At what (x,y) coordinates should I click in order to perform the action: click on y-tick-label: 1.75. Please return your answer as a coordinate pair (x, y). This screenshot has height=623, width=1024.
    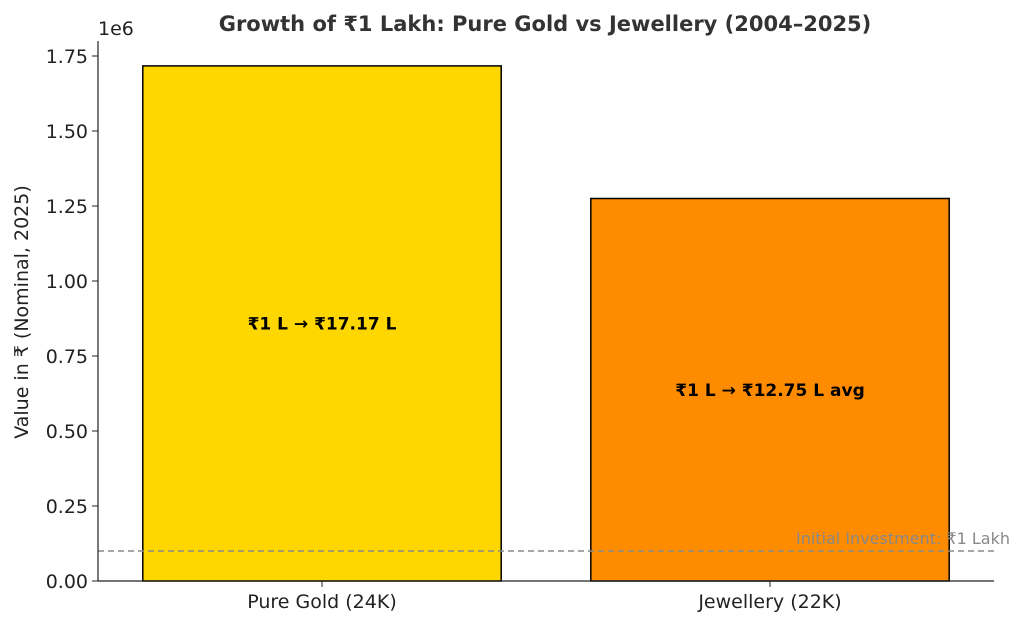
    Looking at the image, I should click on (67, 57).